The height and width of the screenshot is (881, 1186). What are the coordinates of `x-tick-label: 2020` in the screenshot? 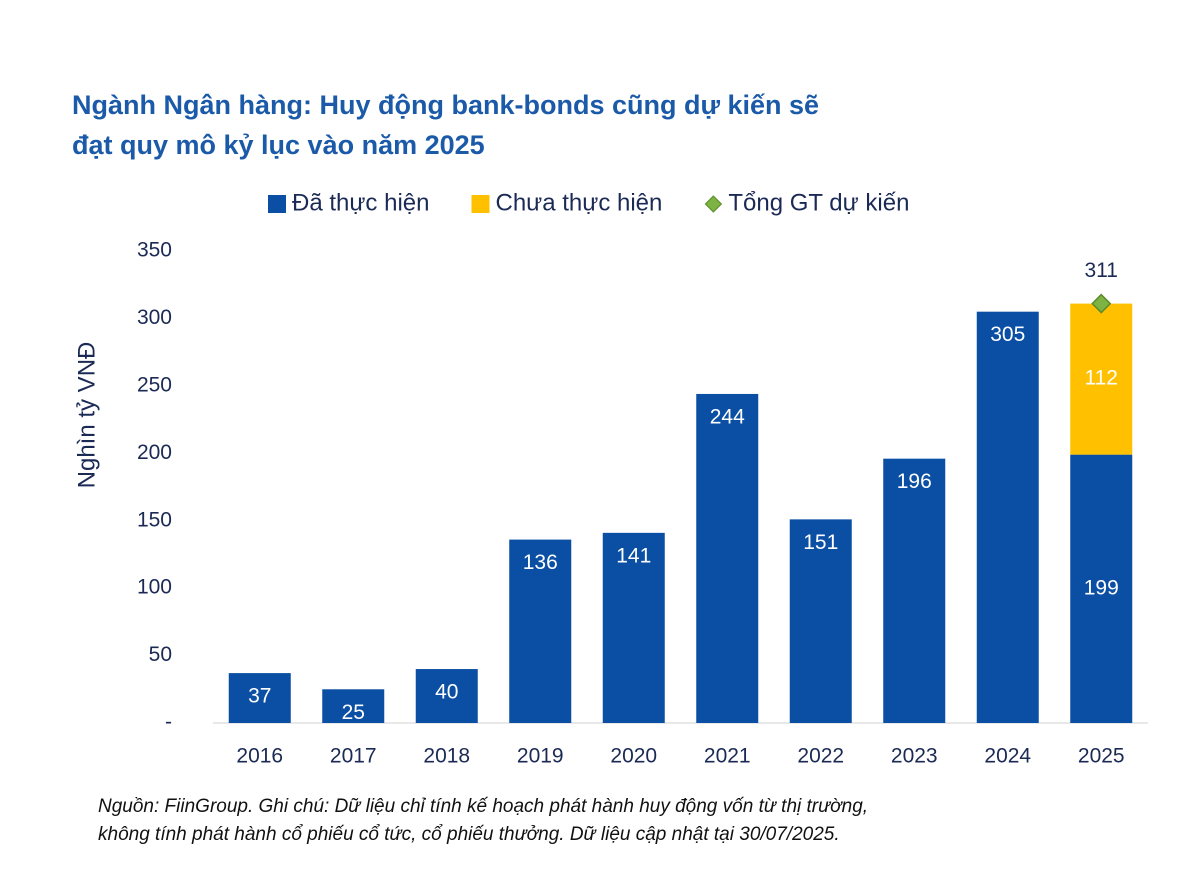 It's located at (633, 756).